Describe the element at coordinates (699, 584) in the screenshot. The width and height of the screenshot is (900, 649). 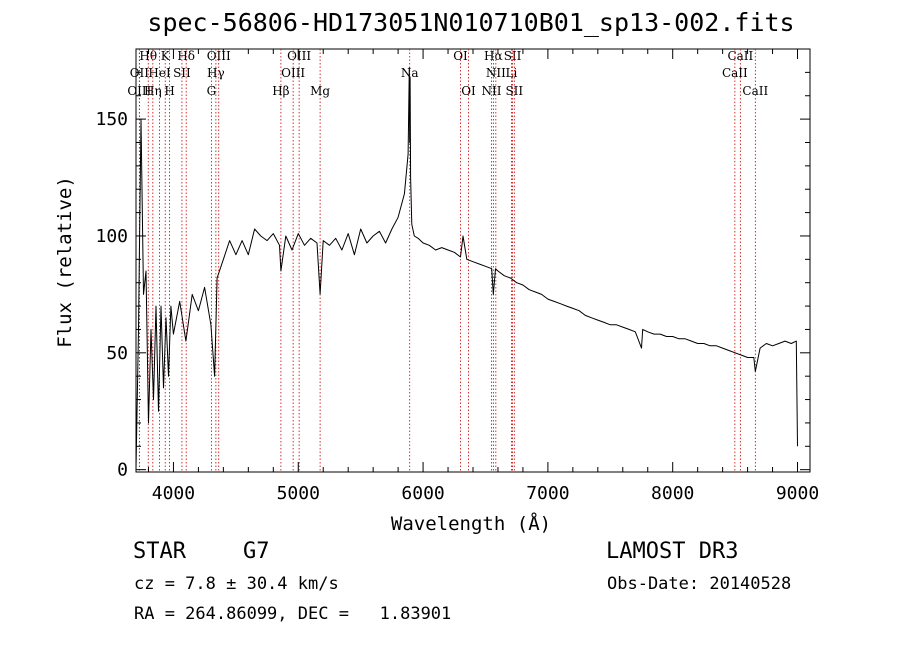
I see `observation-date: Obs-Date: 20140528` at that location.